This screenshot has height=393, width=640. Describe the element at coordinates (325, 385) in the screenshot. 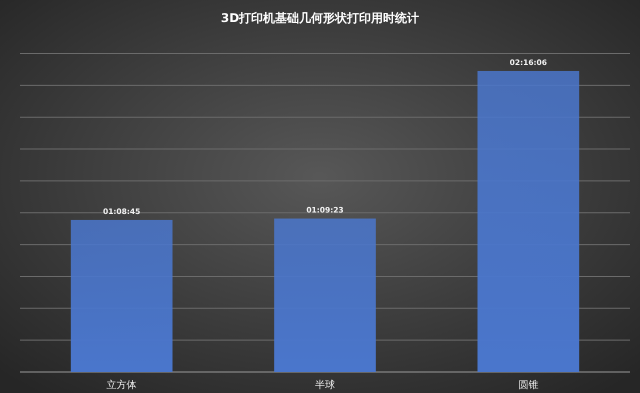

I see `x-tick-label: 半球` at that location.